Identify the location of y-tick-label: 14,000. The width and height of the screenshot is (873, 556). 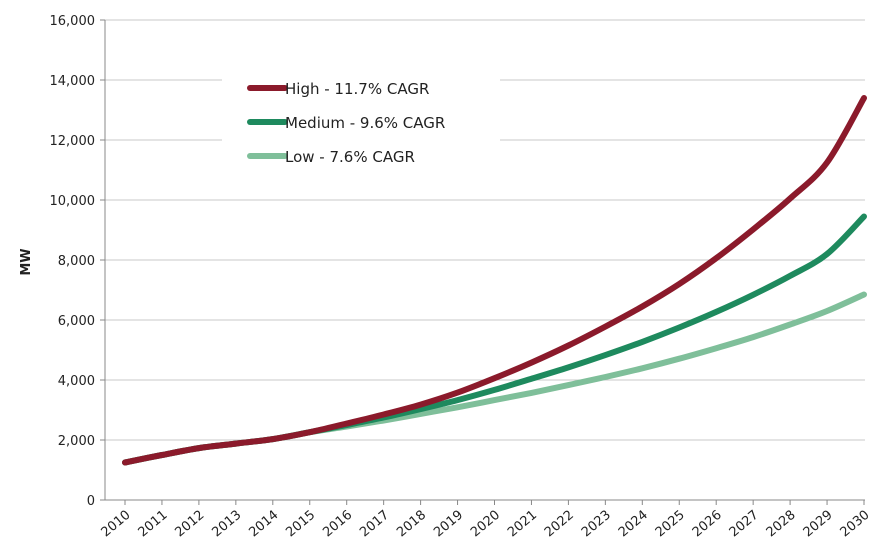
(73, 81).